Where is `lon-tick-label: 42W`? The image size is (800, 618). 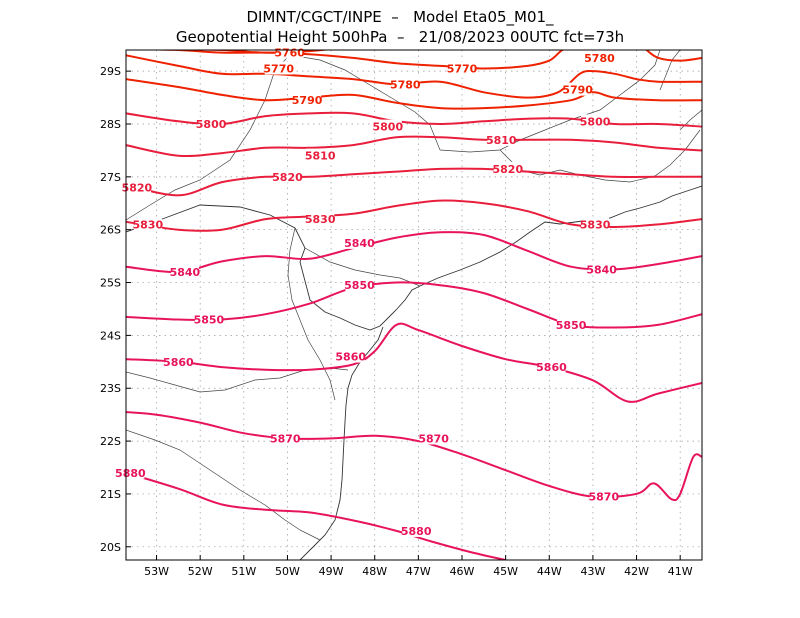
lon-tick-label: 42W is located at coordinates (636, 571).